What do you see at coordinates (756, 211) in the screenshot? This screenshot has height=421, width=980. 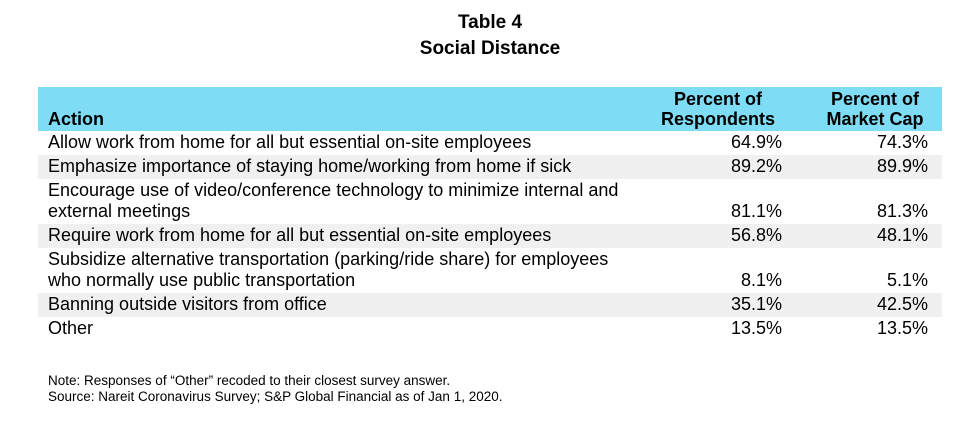 I see `respondents-cell: 81.1%` at bounding box center [756, 211].